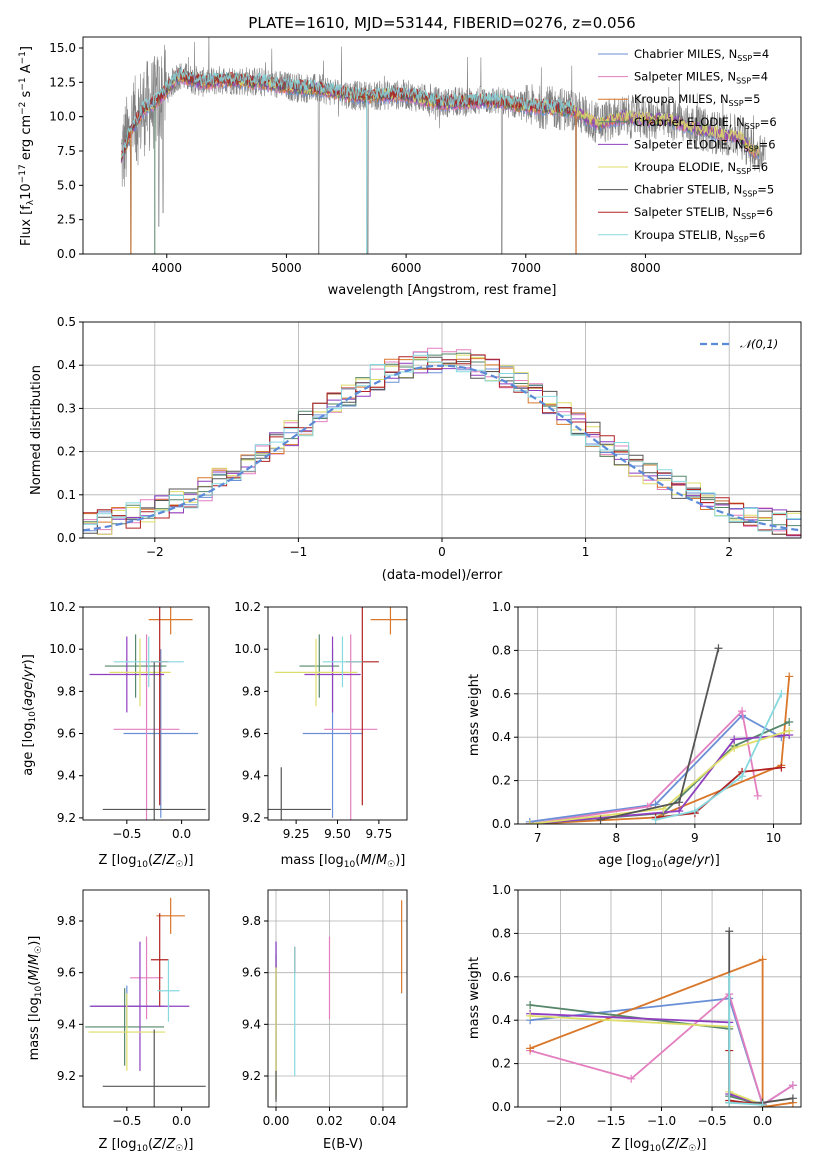 The image size is (819, 1170). What do you see at coordinates (343, 861) in the screenshot?
I see `age-mass-xlabel: mass [log10(M/M☉)]` at bounding box center [343, 861].